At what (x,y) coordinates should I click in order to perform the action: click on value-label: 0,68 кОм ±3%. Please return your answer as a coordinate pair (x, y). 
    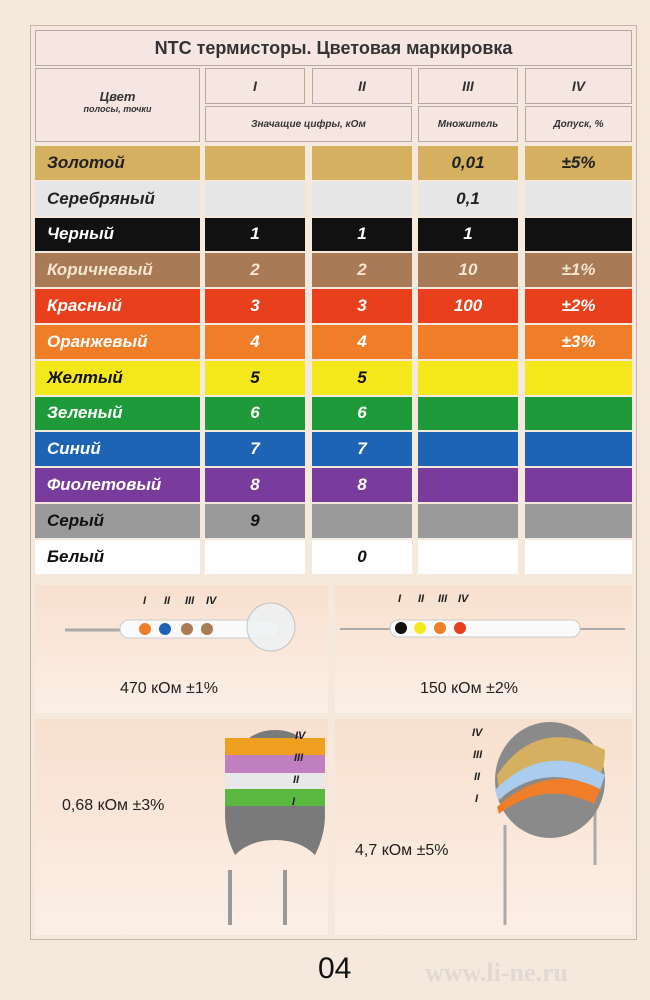
    Looking at the image, I should click on (113, 805).